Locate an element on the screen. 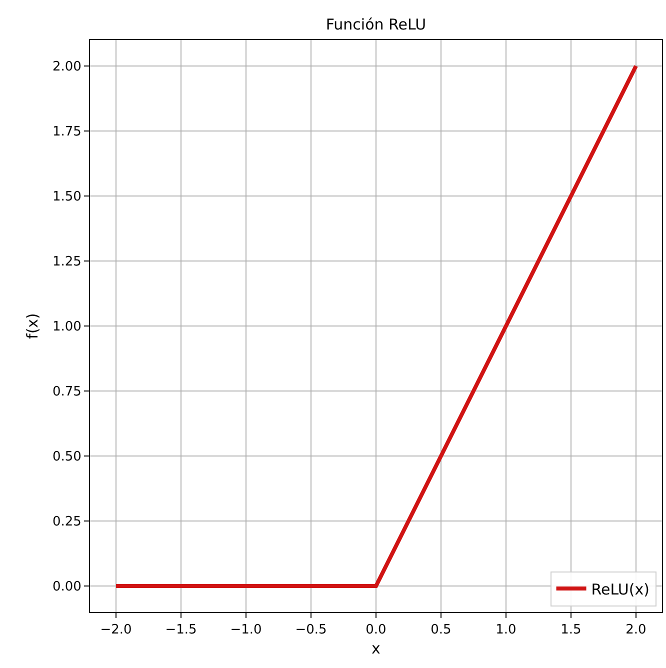 This screenshot has width=666, height=668. x-tick-label: −0.5 is located at coordinates (311, 630).